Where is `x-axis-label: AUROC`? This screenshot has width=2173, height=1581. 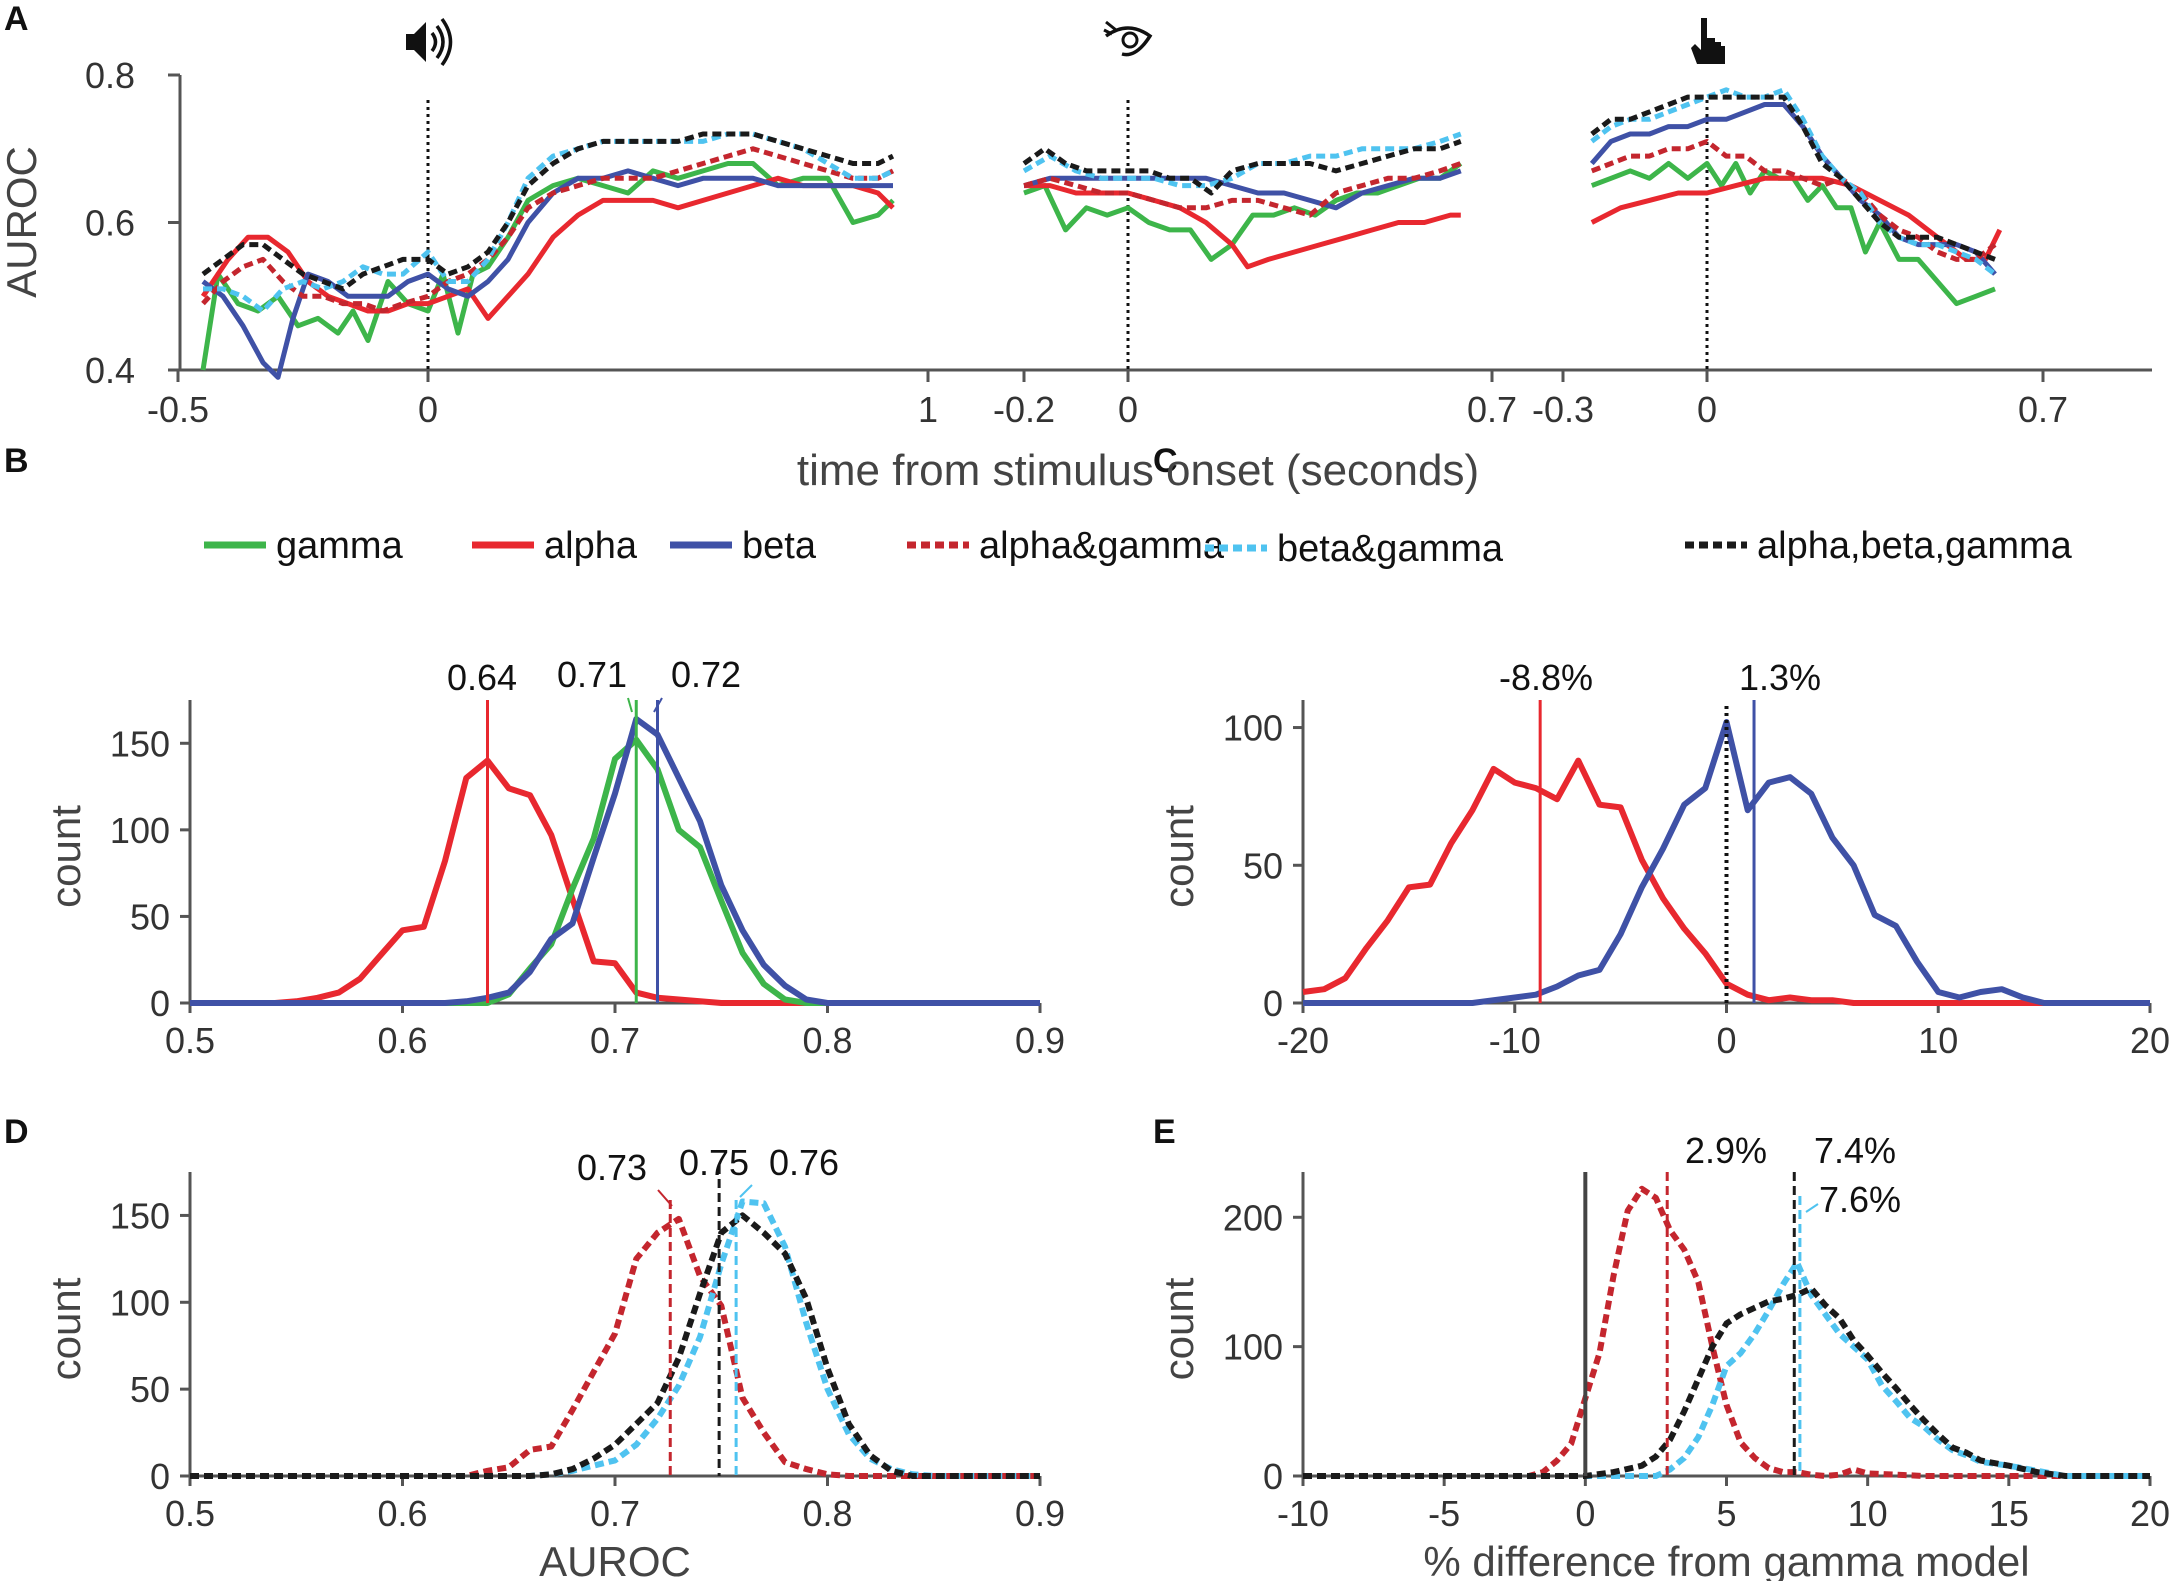 x-axis-label: AUROC is located at coordinates (615, 1559).